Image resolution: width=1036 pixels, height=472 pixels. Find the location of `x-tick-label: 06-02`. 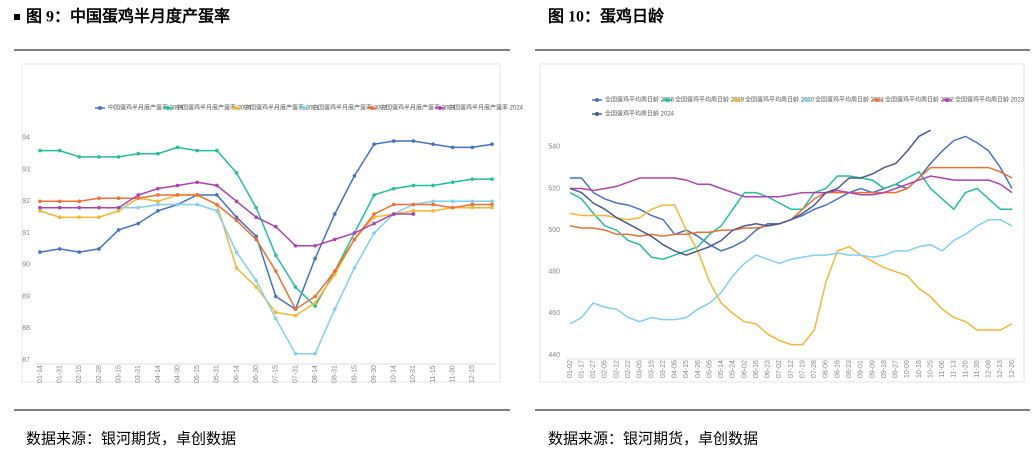

x-tick-label: 06-02 is located at coordinates (744, 369).